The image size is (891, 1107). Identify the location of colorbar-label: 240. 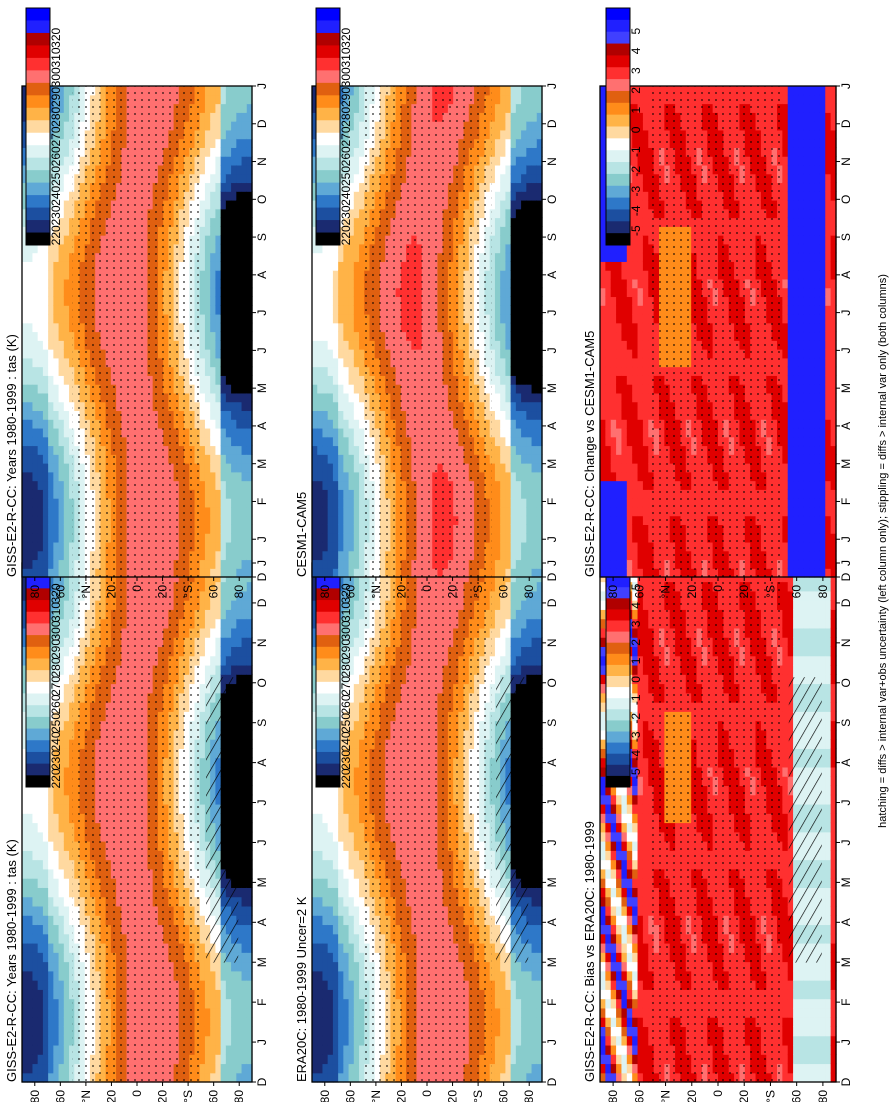
(56, 741).